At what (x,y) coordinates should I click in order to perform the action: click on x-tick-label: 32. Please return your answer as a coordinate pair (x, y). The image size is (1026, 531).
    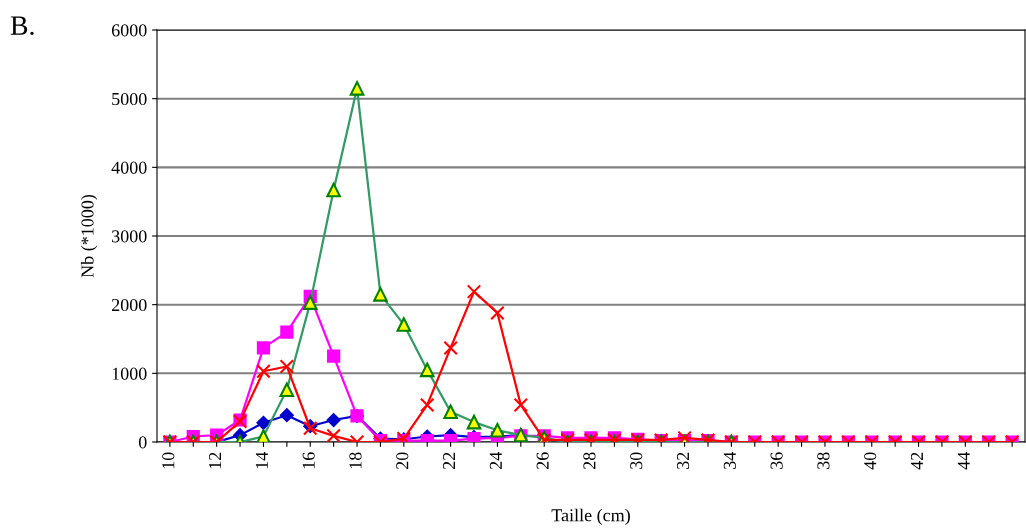
    Looking at the image, I should click on (683, 460).